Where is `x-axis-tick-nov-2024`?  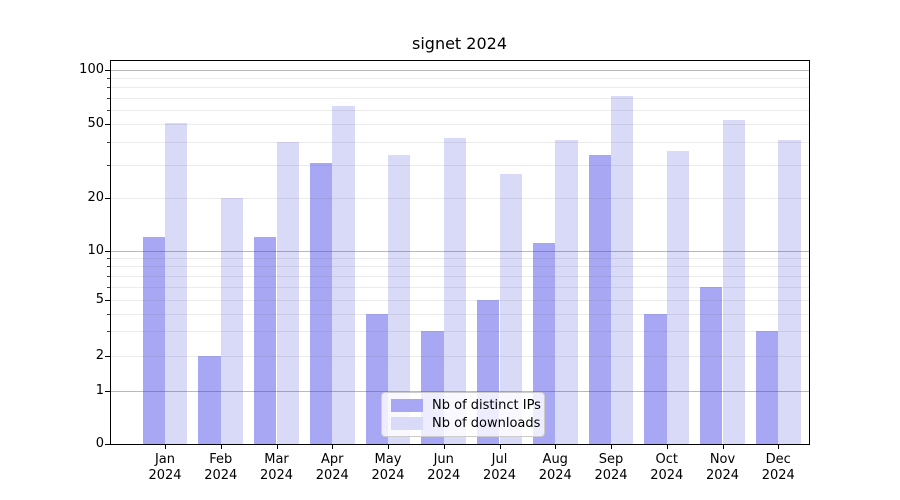
x-axis-tick-nov-2024 is located at coordinates (723, 447).